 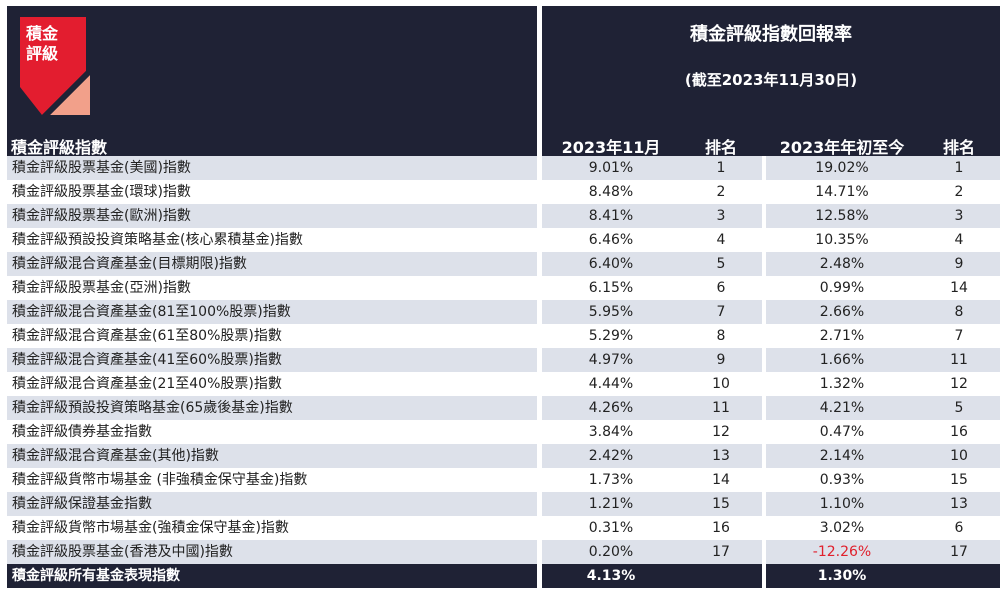 I want to click on total-row: 積金評級所有基金表現指數 4.13% 1.30%, so click(x=503, y=576).